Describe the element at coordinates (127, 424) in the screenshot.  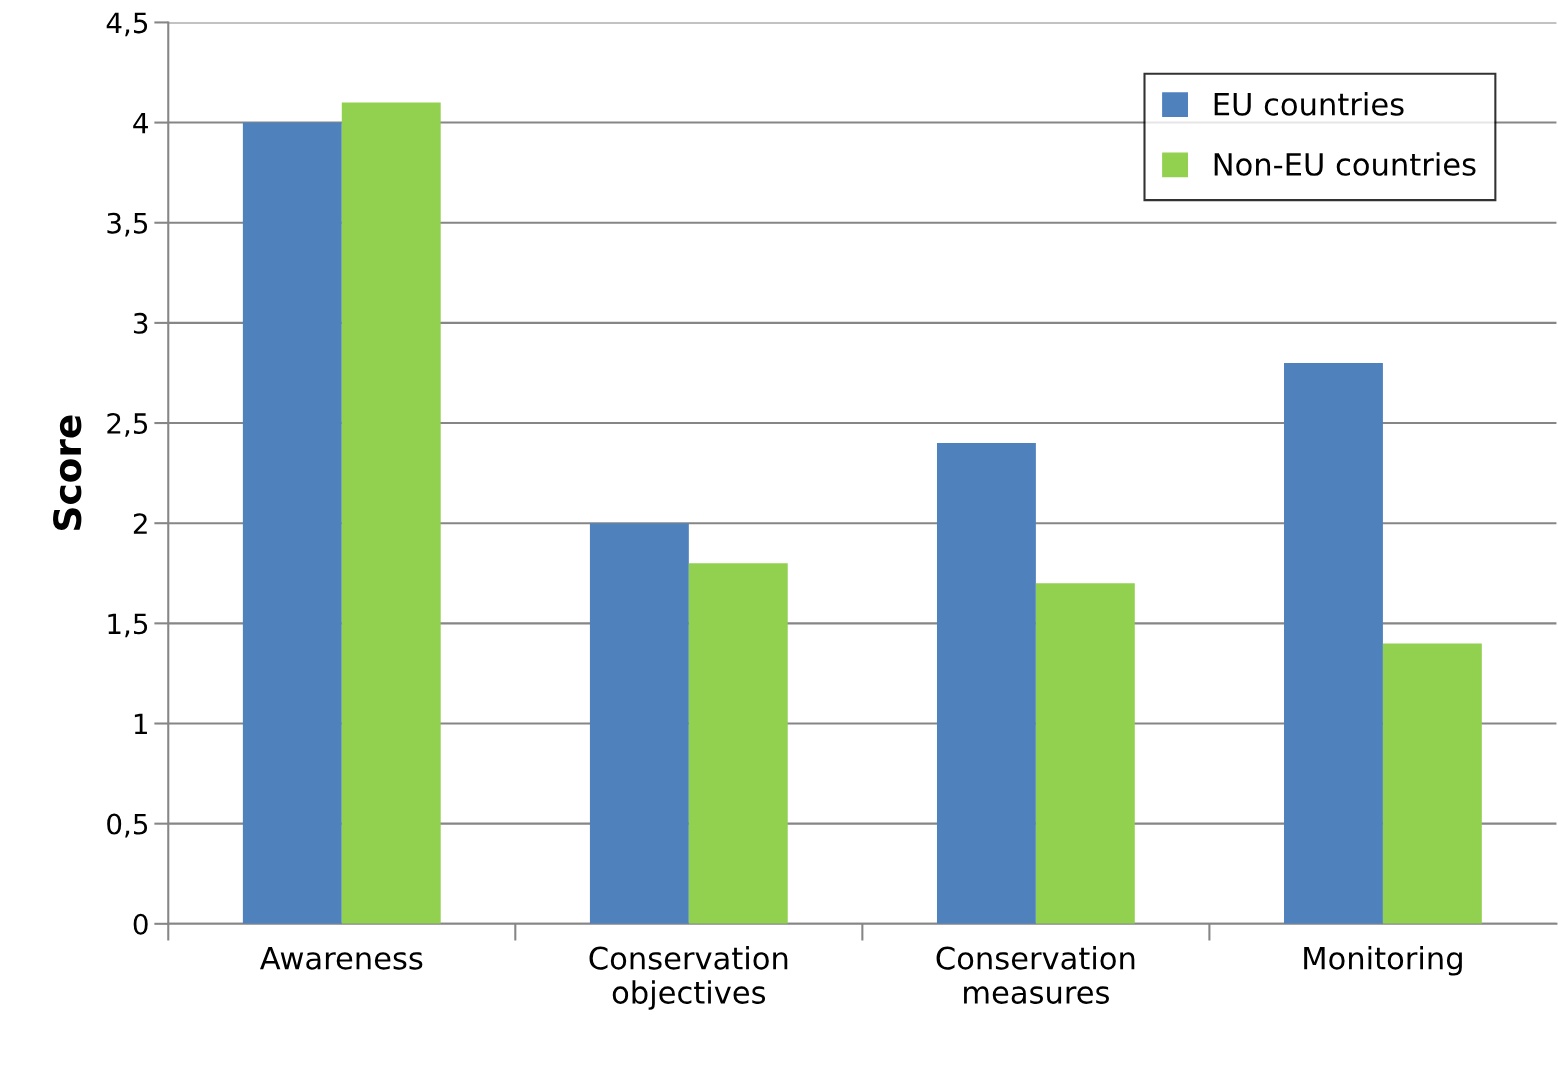
I see `y-tick-label: 2,5` at that location.